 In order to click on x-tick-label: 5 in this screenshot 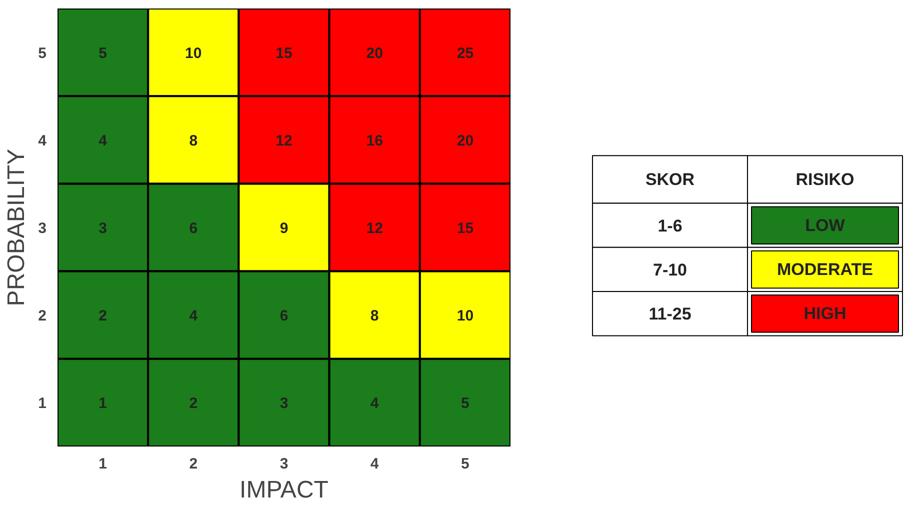, I will do `click(465, 464)`.